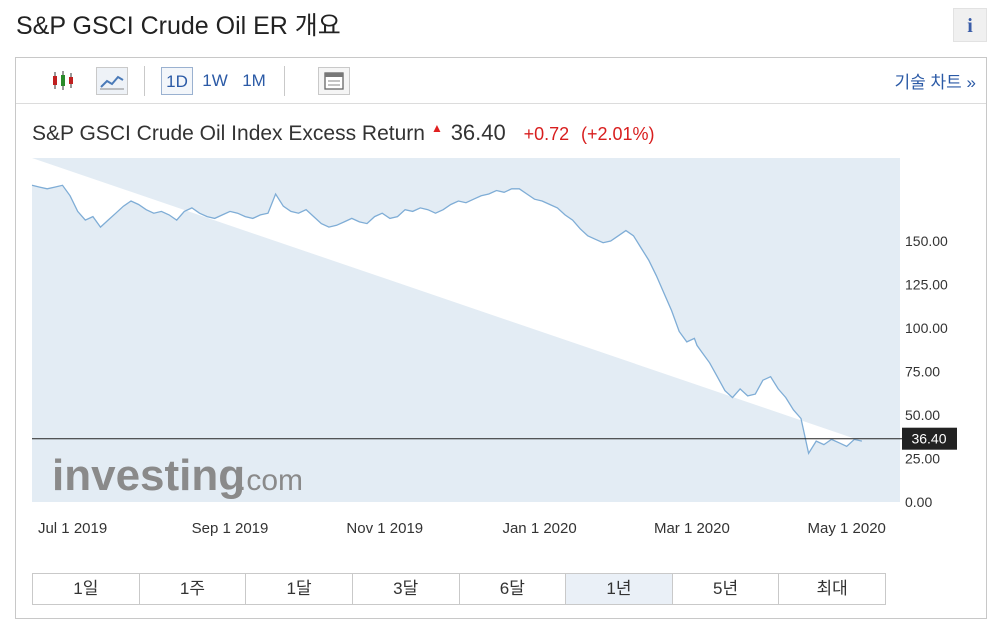 This screenshot has width=999, height=629. Describe the element at coordinates (726, 589) in the screenshot. I see `range-tab: 5년` at that location.